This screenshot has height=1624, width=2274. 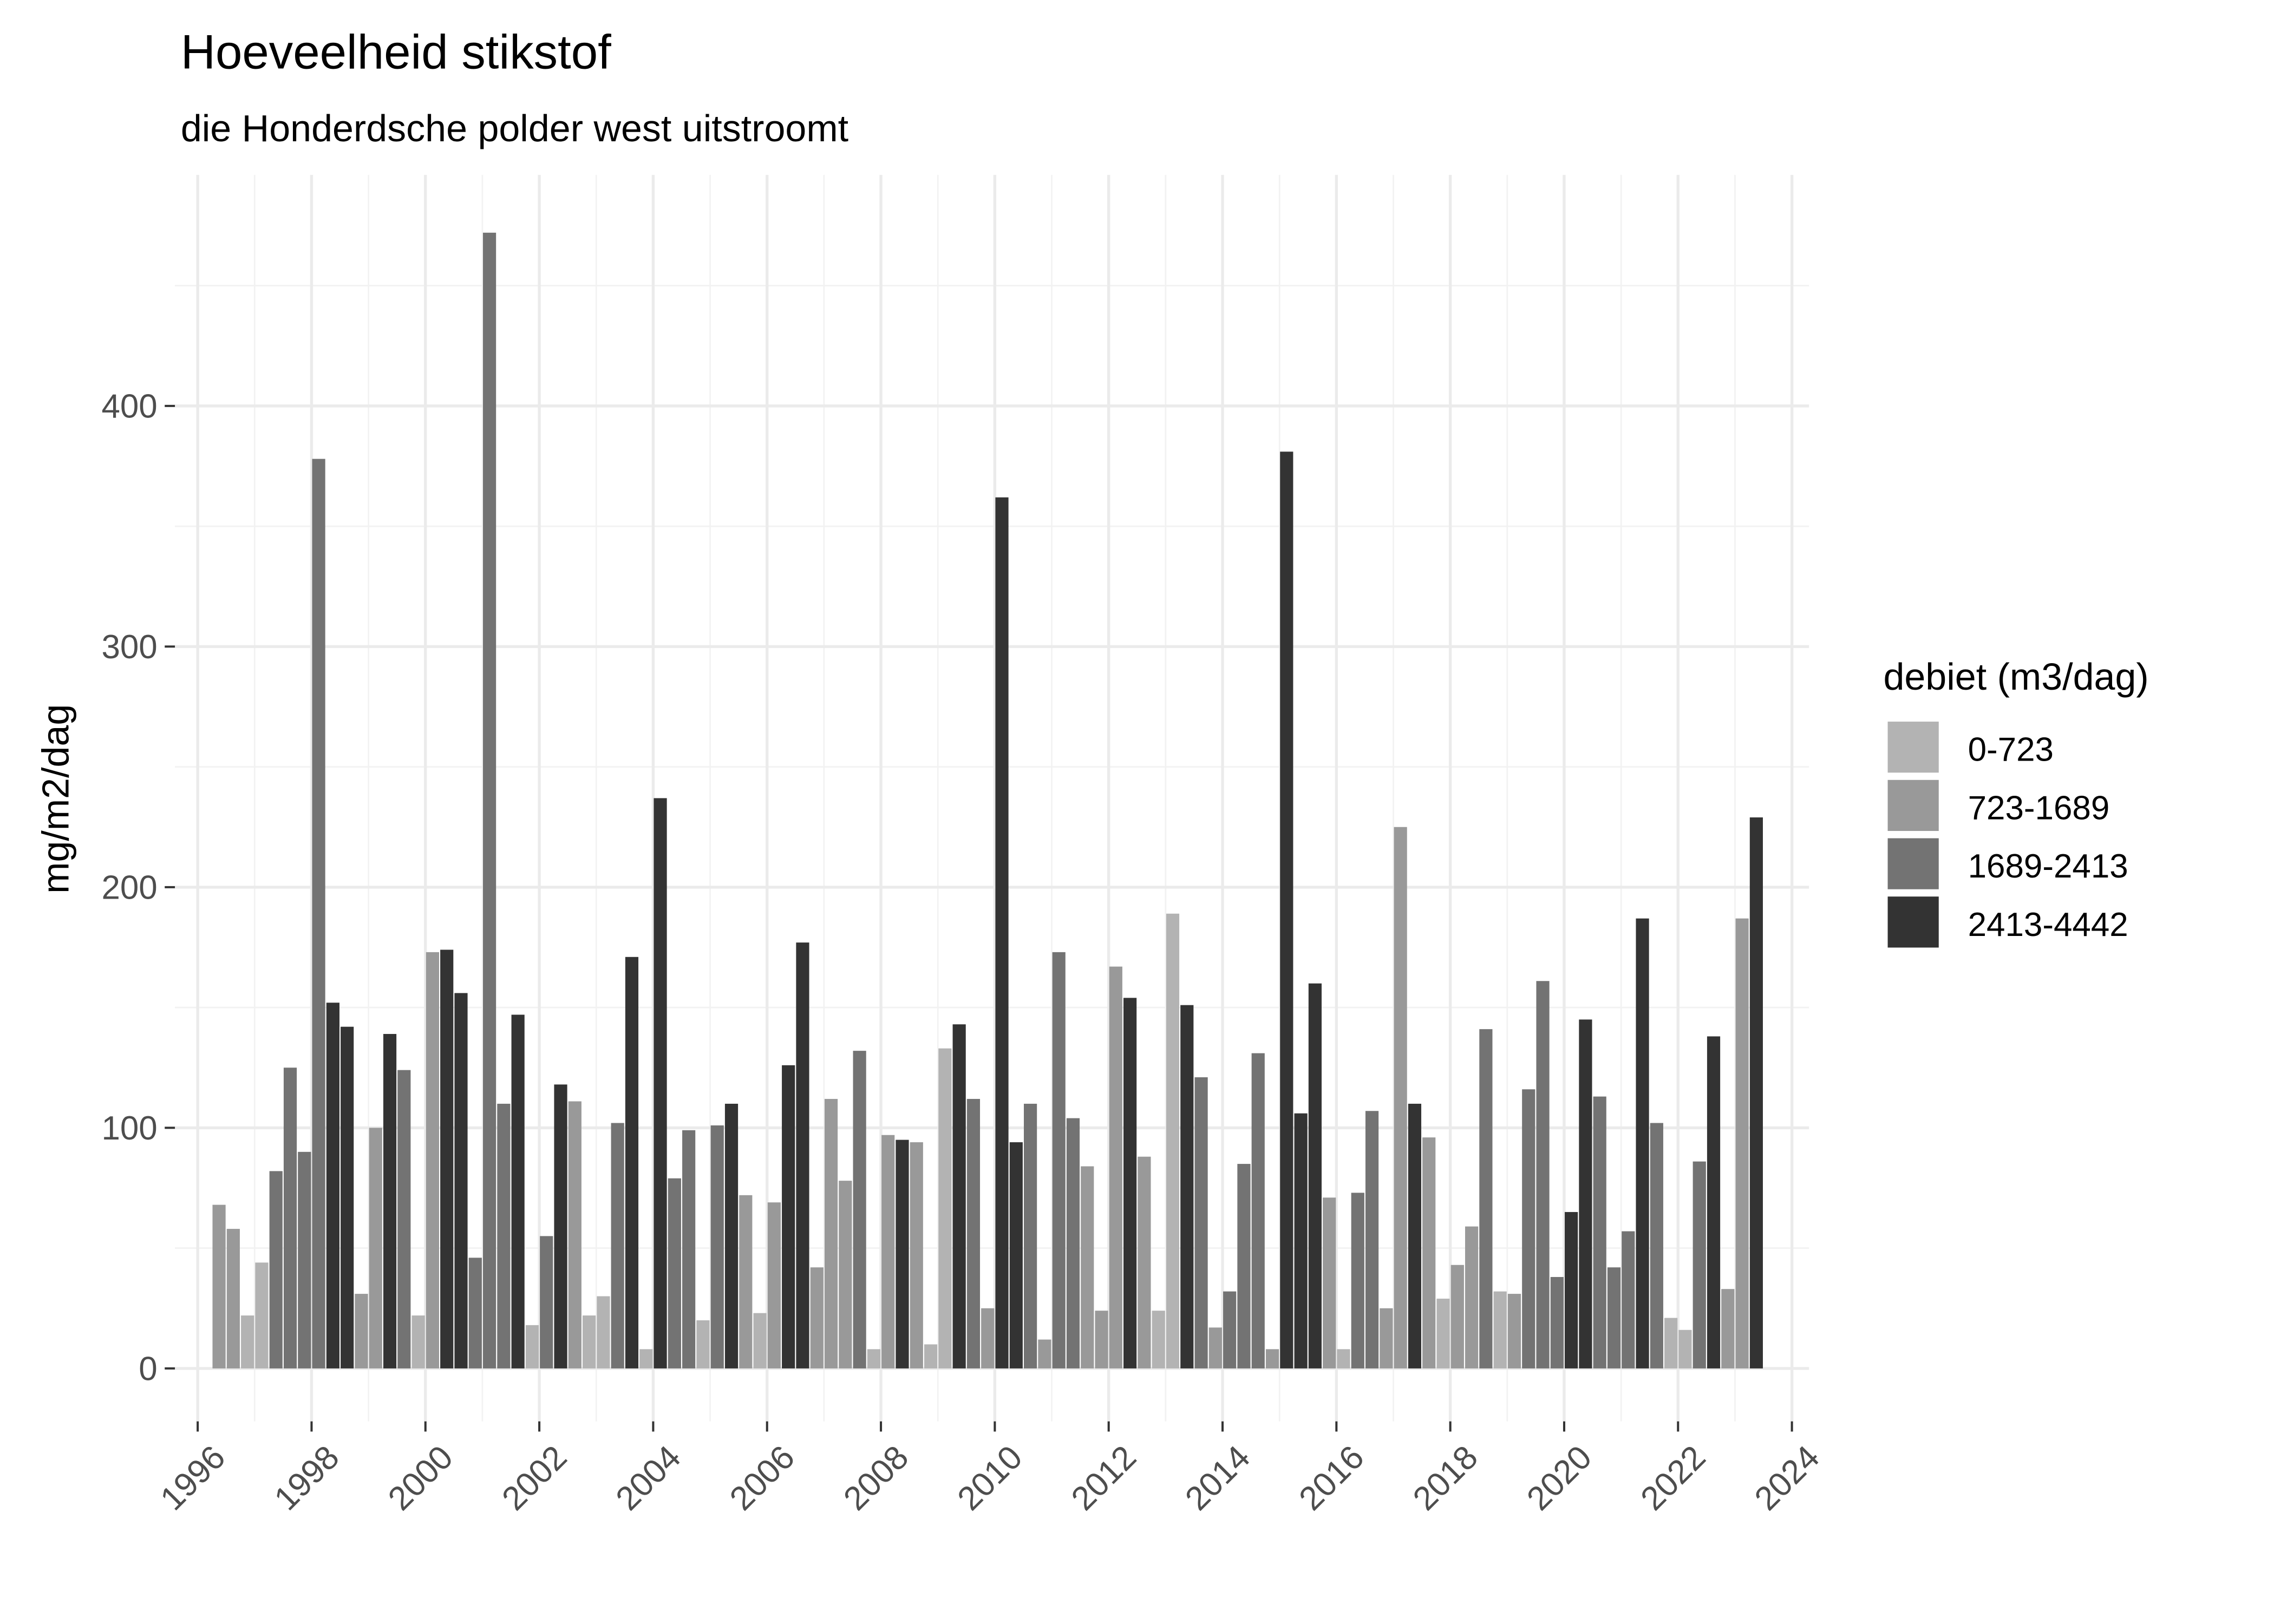 I want to click on x-tick-label: 2004, so click(x=648, y=1478).